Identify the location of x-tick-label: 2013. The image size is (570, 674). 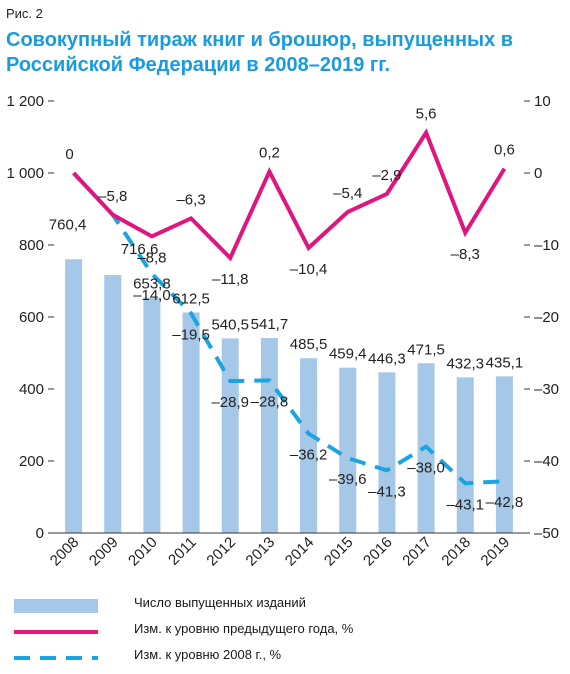
(261, 552).